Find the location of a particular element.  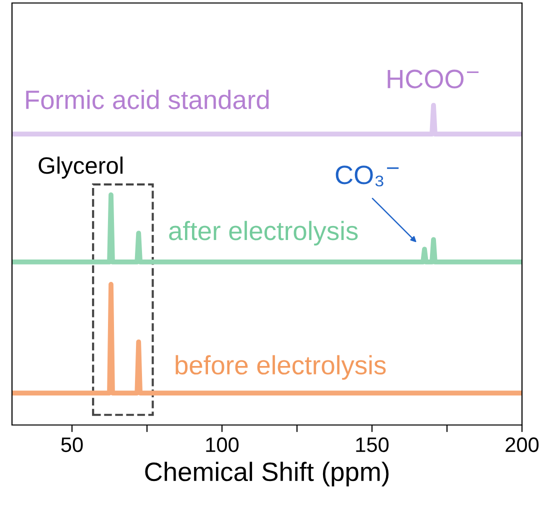

series-label: Formic acid standard is located at coordinates (147, 100).